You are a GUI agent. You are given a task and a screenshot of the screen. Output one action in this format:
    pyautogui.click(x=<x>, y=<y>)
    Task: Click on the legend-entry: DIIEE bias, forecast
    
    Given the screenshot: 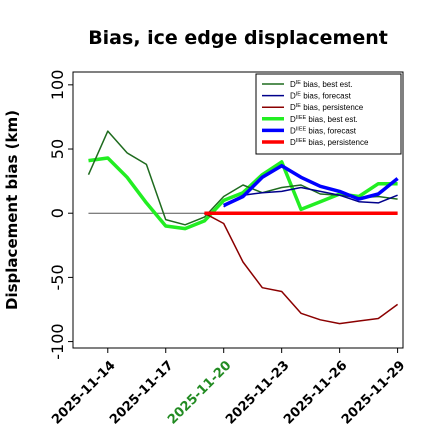 What is the action you would take?
    pyautogui.click(x=323, y=130)
    